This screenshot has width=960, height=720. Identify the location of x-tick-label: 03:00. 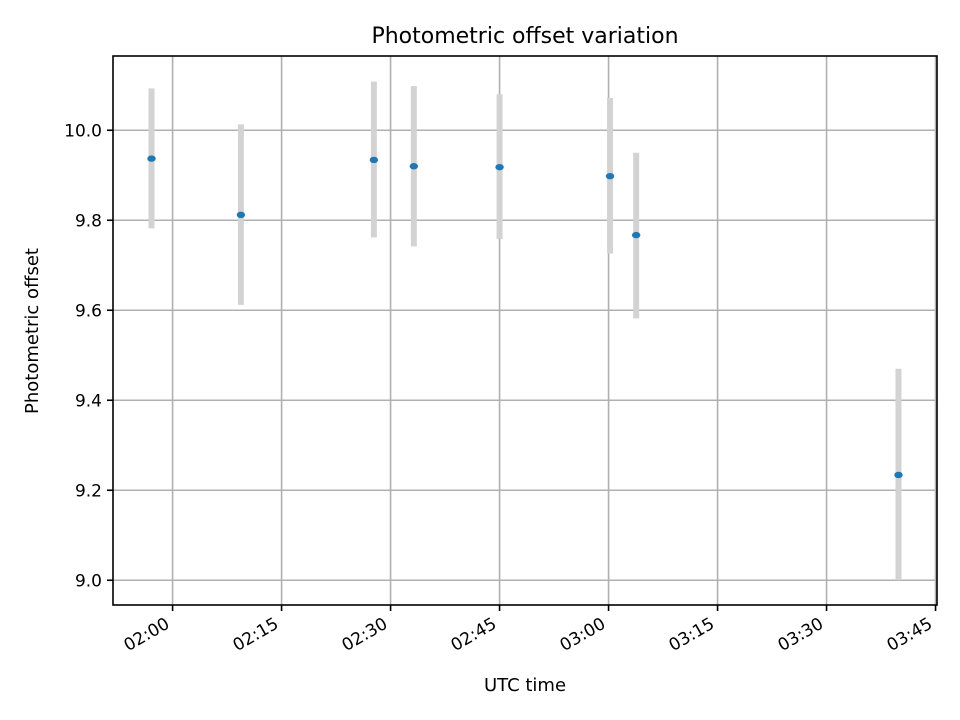
(583, 635).